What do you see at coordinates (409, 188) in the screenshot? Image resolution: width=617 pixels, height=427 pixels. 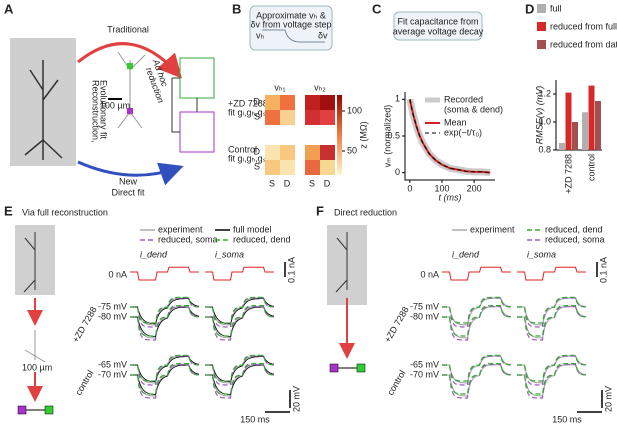 I see `label: 0` at bounding box center [409, 188].